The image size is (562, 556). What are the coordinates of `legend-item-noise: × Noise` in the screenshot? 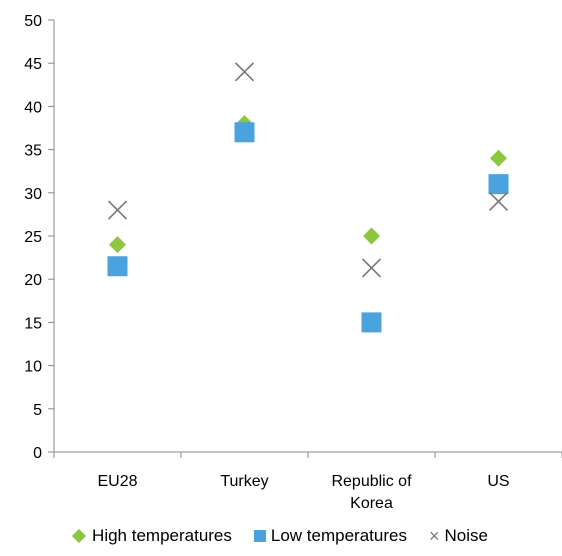 It's located at (458, 536).